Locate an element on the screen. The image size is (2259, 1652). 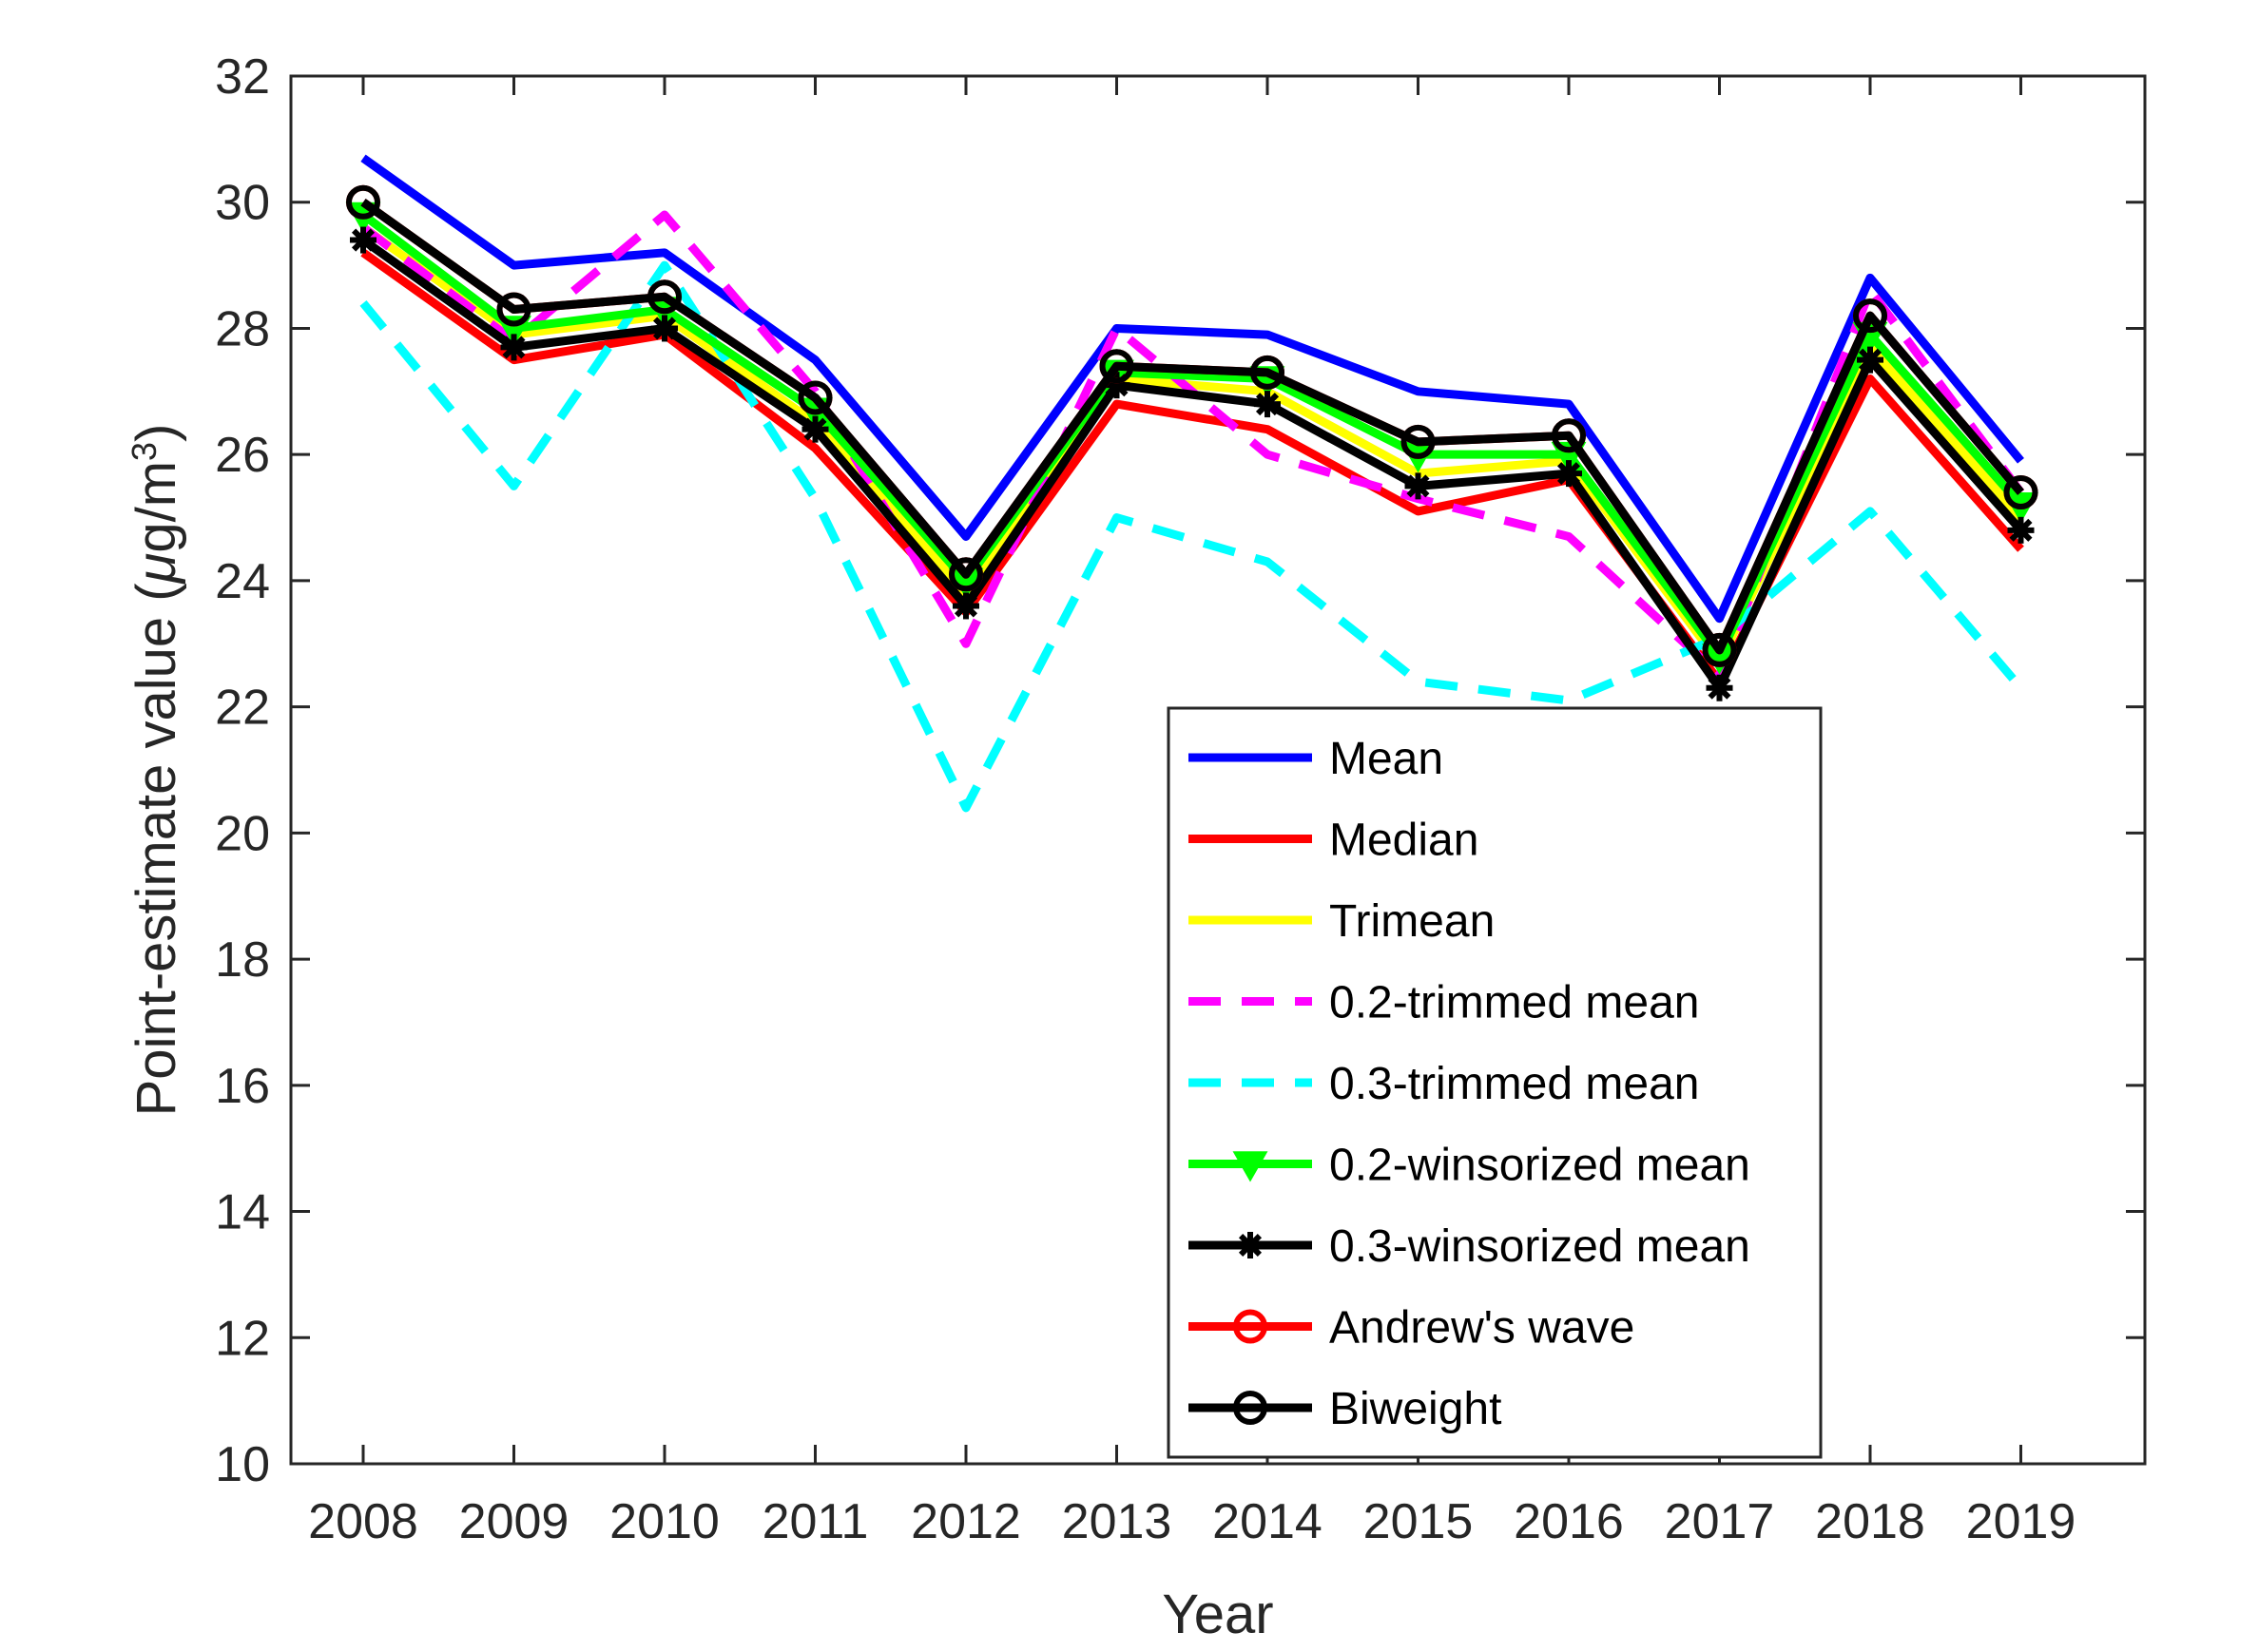
x-tick-label: 2016 is located at coordinates (1569, 1521).